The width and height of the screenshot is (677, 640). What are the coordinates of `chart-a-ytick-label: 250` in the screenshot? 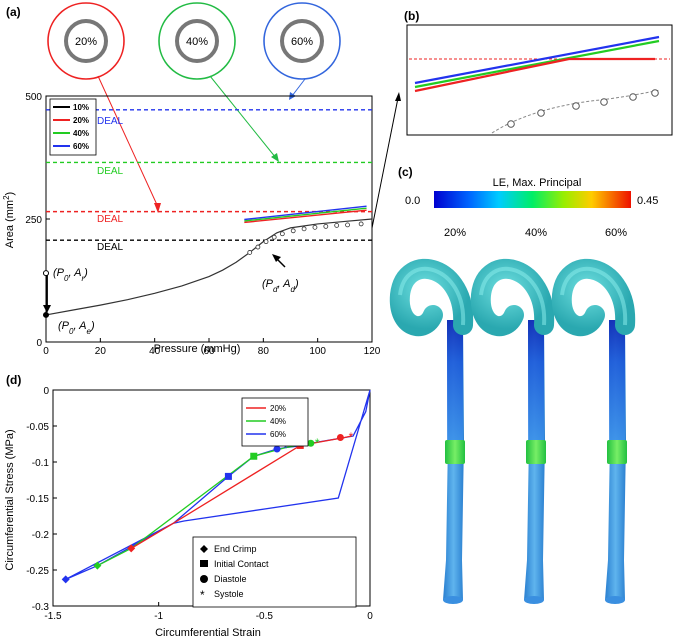 It's located at (33, 220).